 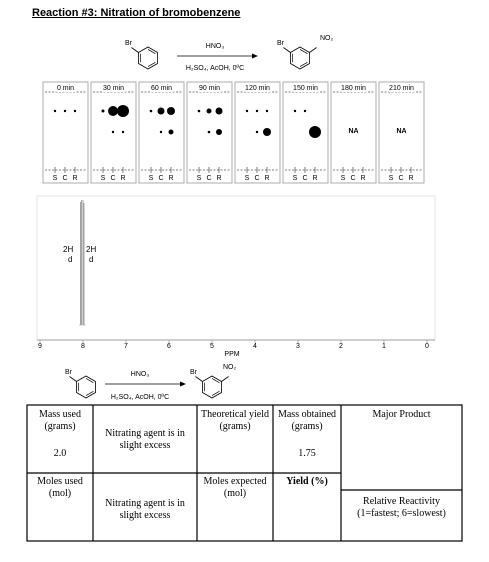 I want to click on tlc-time: 90 min, so click(x=209, y=88).